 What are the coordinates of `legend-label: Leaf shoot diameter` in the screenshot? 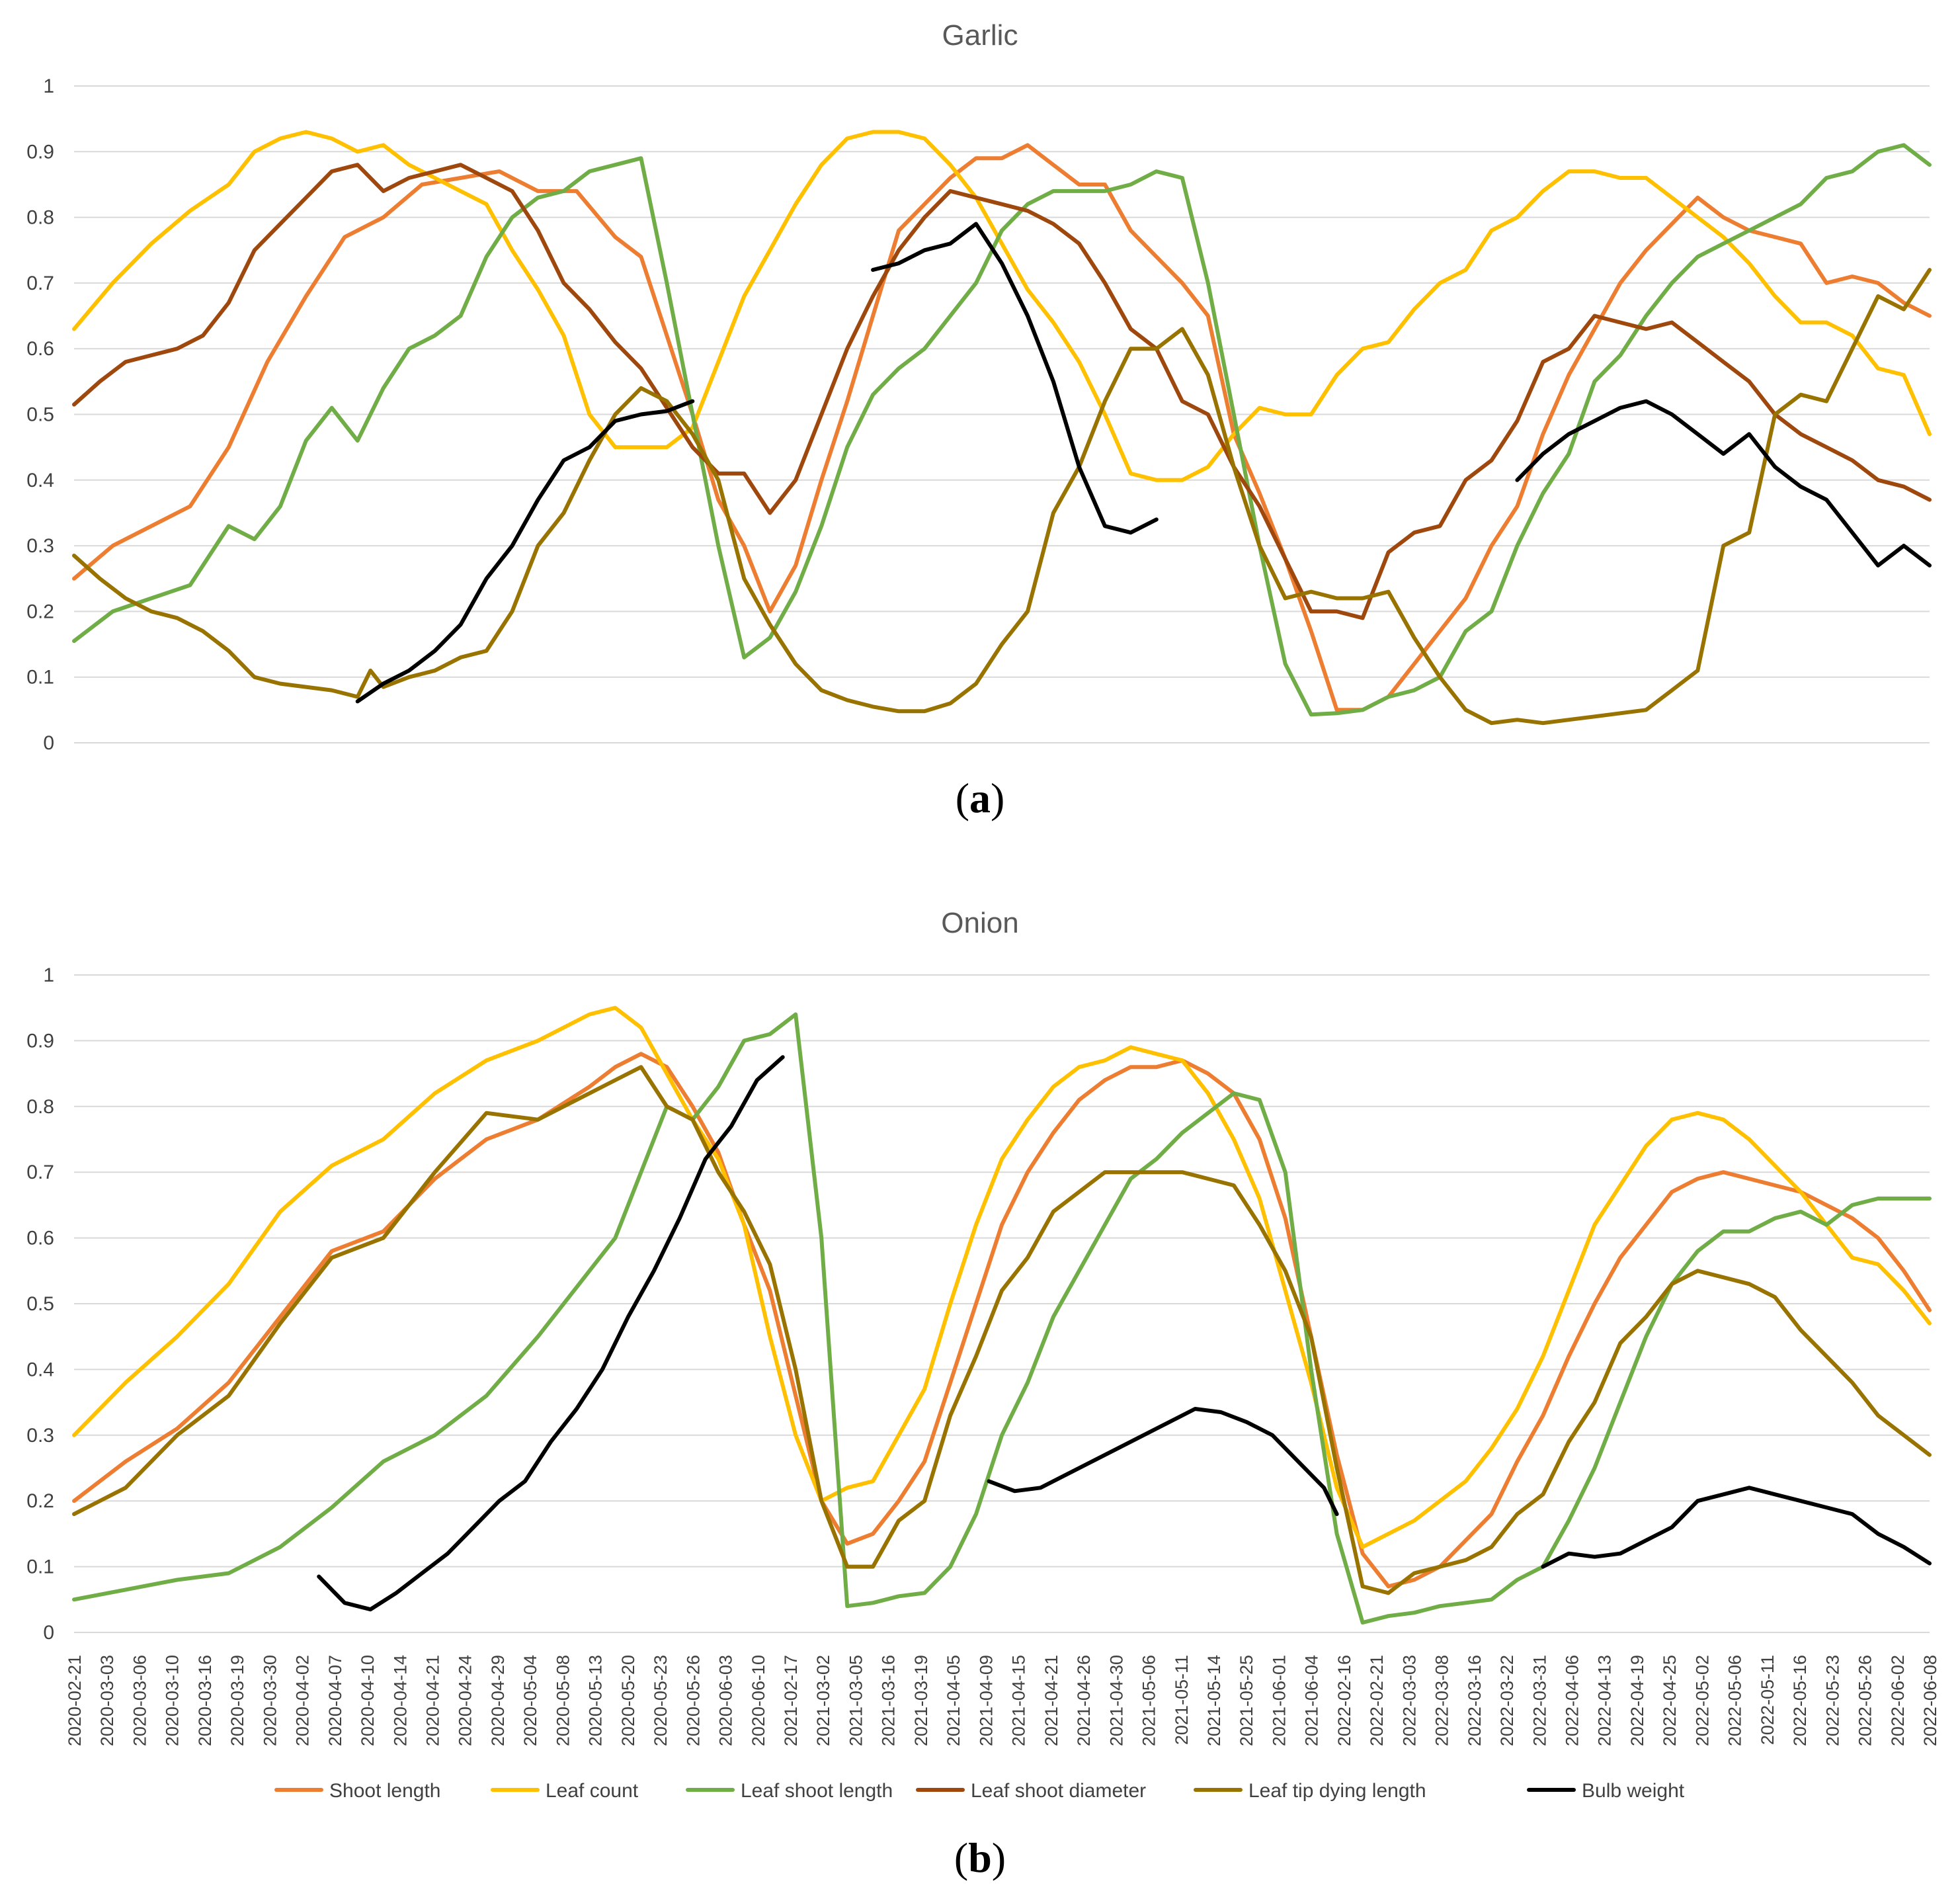 It's located at (1058, 1791).